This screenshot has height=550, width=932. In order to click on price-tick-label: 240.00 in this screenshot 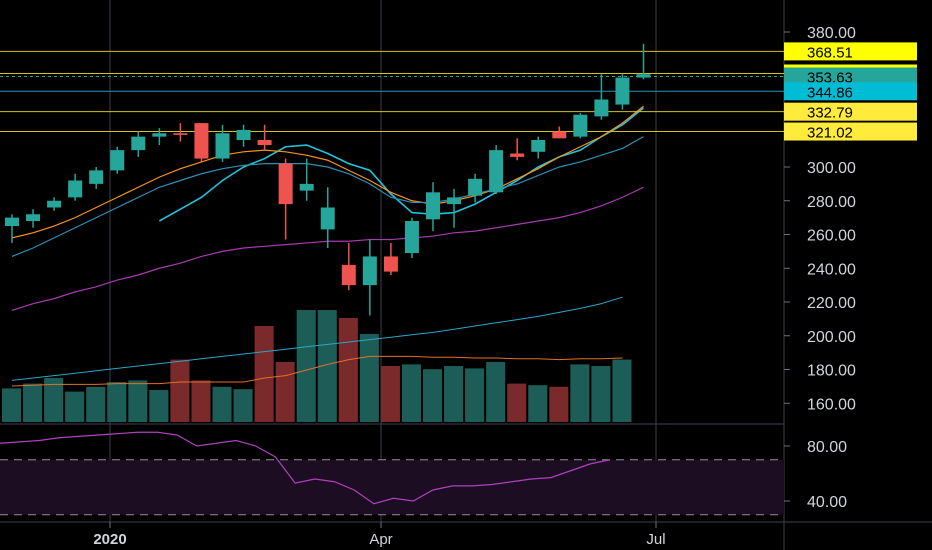, I will do `click(831, 269)`.